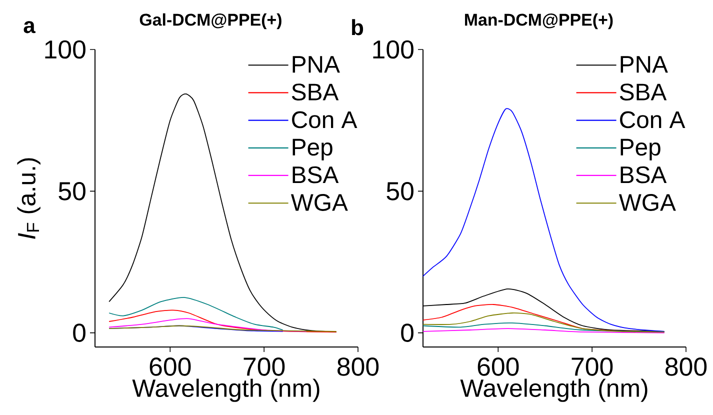 The height and width of the screenshot is (415, 713). Describe the element at coordinates (358, 27) in the screenshot. I see `text: b` at that location.